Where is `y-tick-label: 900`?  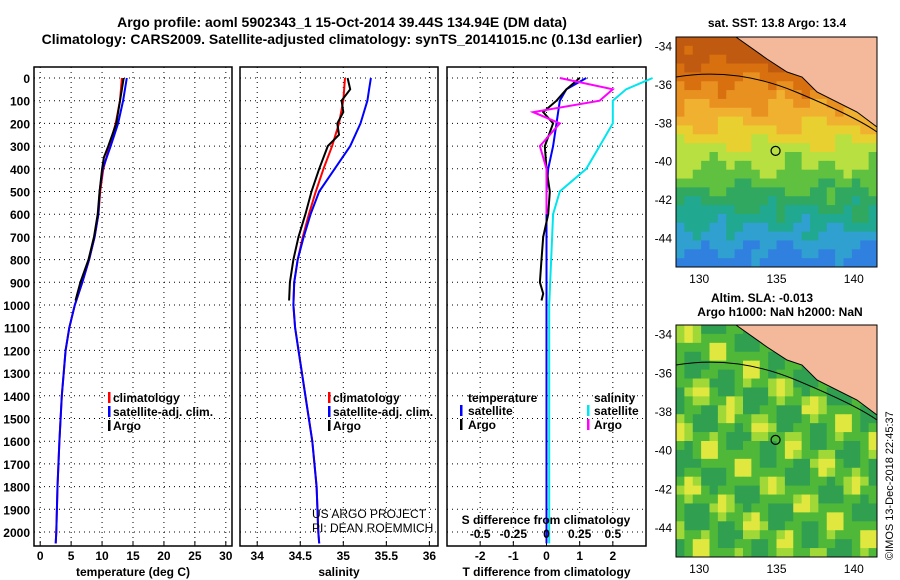 y-tick-label: 900 is located at coordinates (20, 283).